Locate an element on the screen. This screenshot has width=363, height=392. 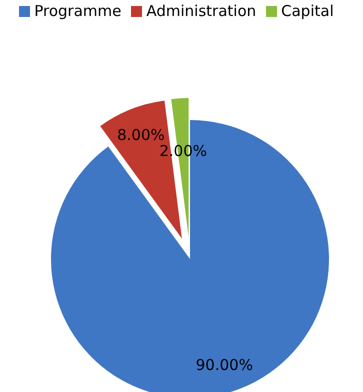
legend-label: Programme is located at coordinates (78, 11).